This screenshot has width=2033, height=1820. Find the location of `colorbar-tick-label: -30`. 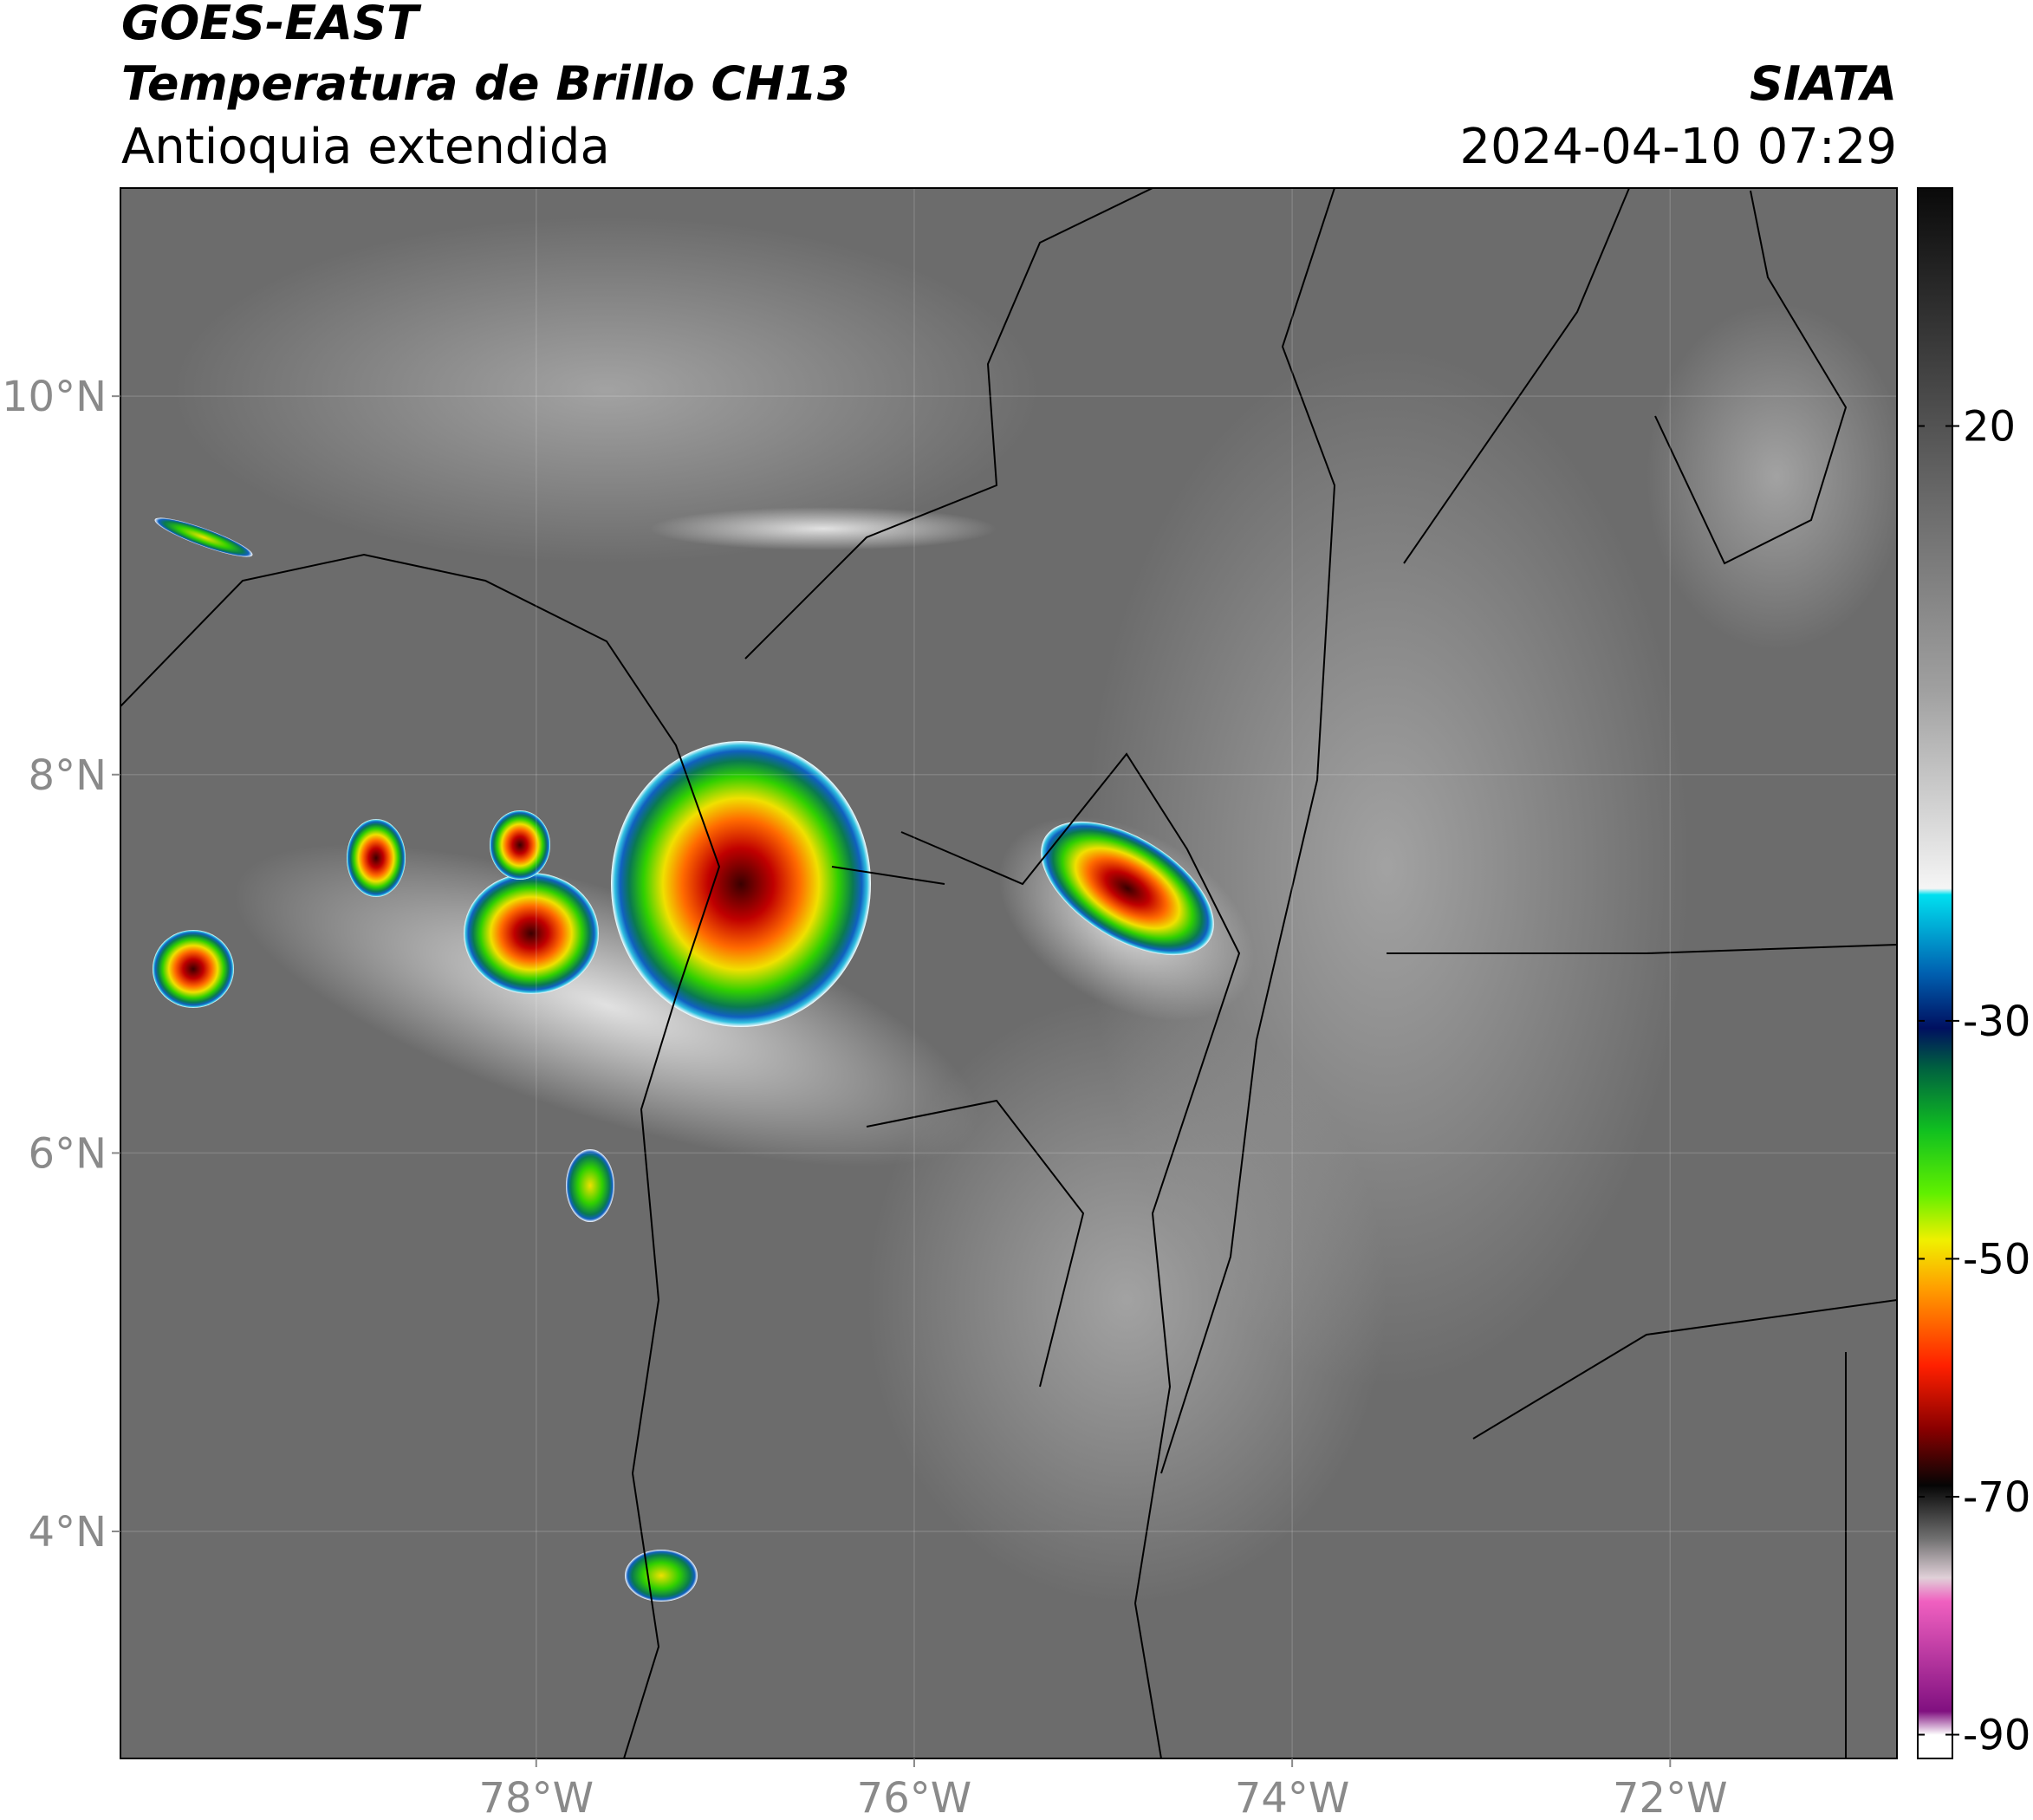

colorbar-tick-label: -30 is located at coordinates (1997, 1022).